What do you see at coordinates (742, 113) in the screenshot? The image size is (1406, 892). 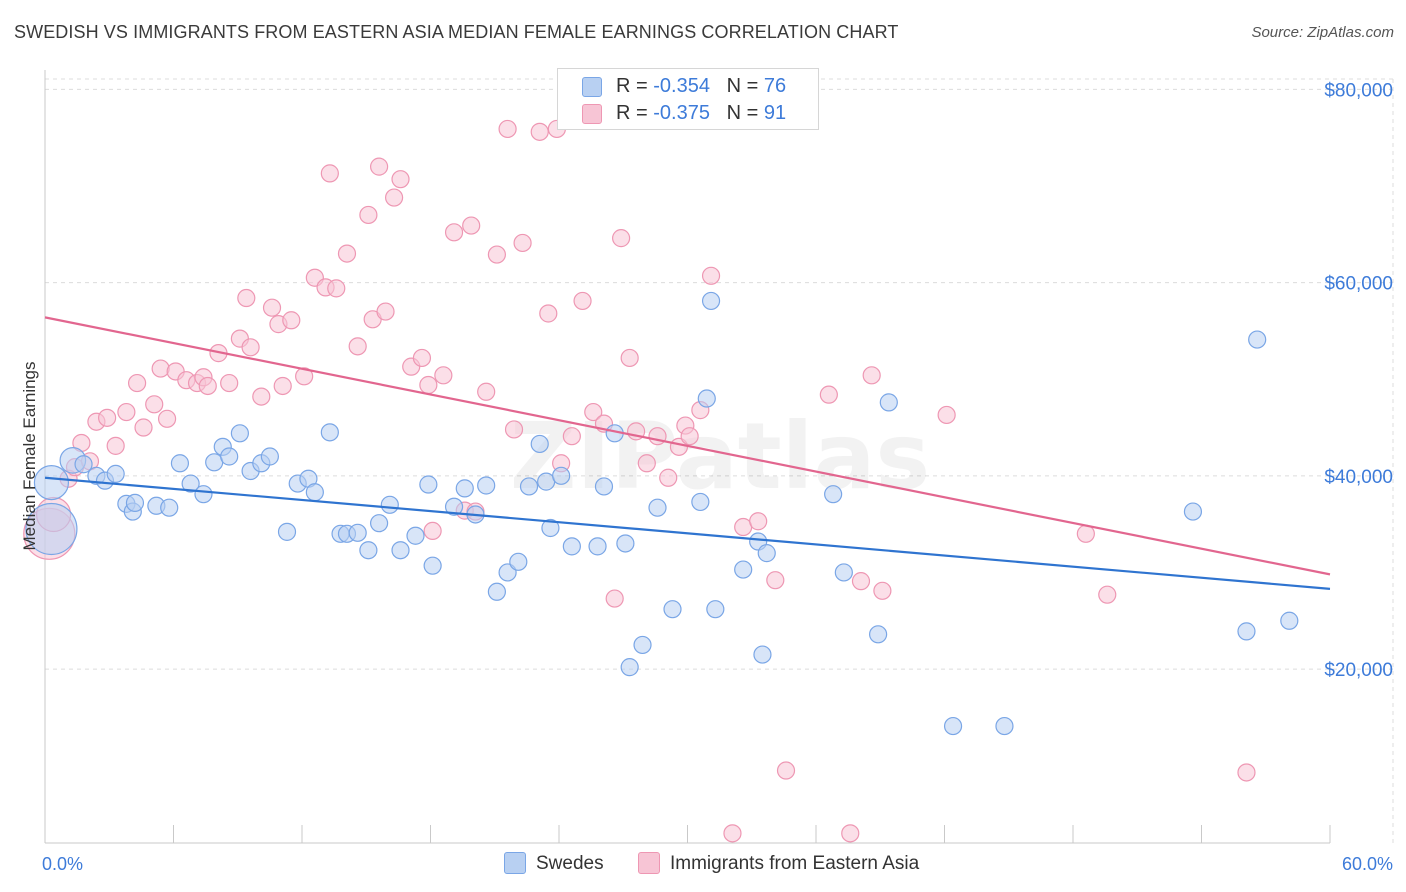 I see `legend-n-label: N =` at bounding box center [742, 113].